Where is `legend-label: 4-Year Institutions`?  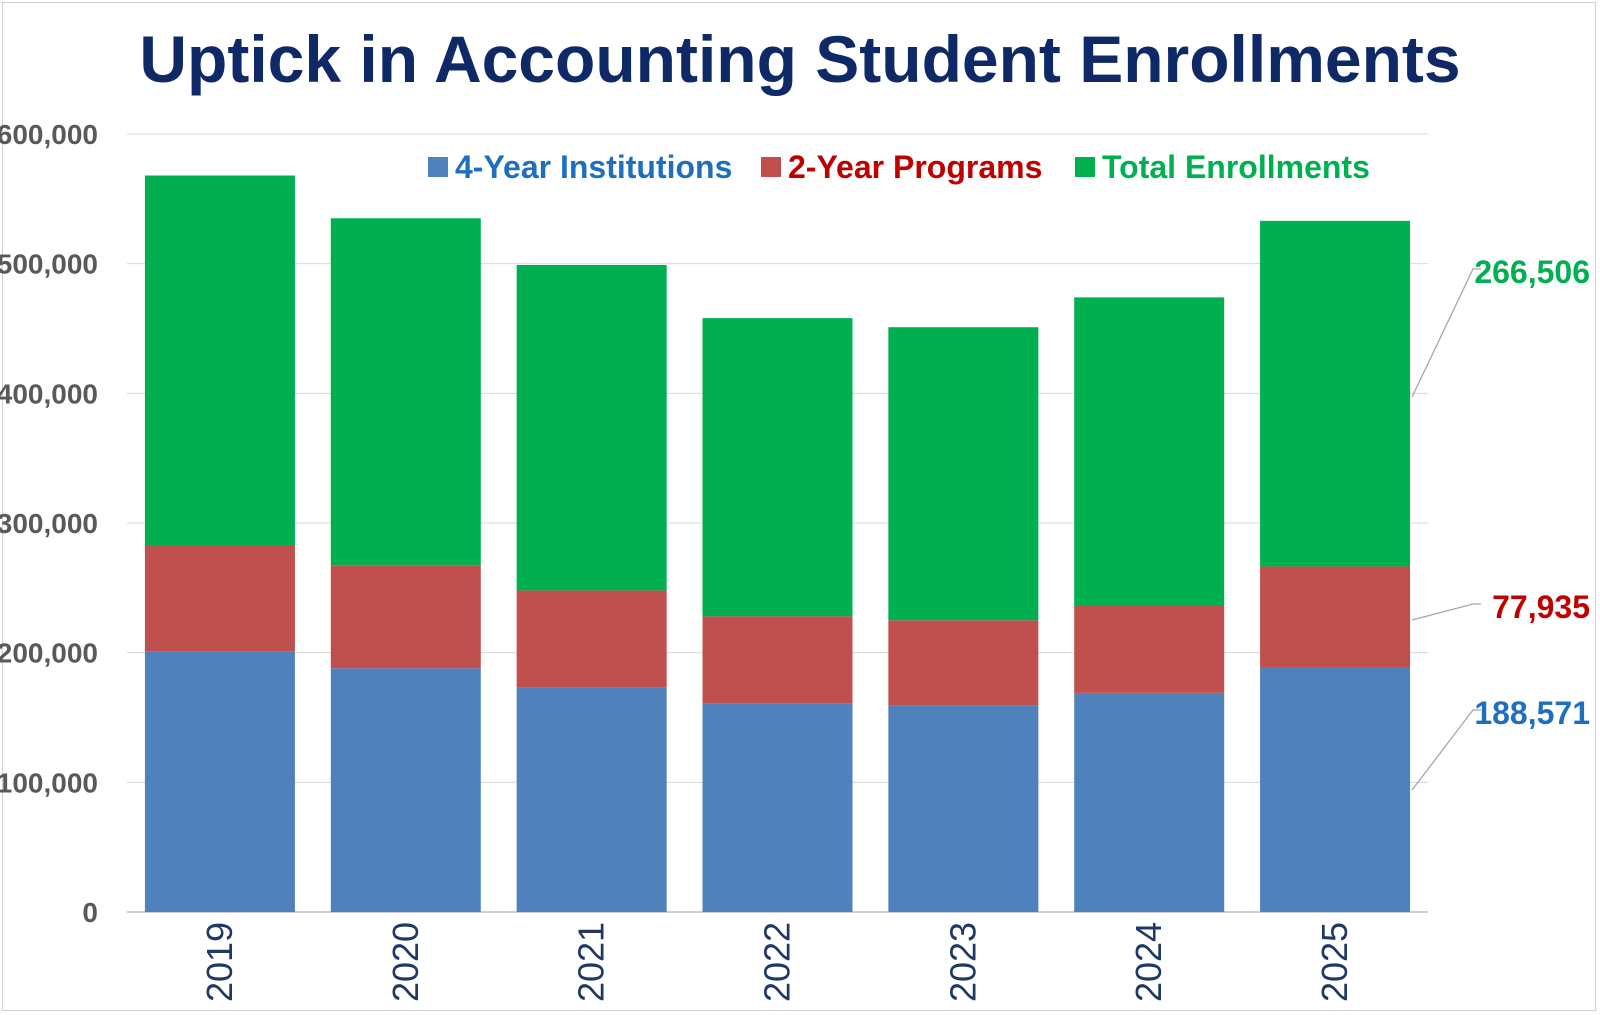
legend-label: 4-Year Institutions is located at coordinates (593, 167).